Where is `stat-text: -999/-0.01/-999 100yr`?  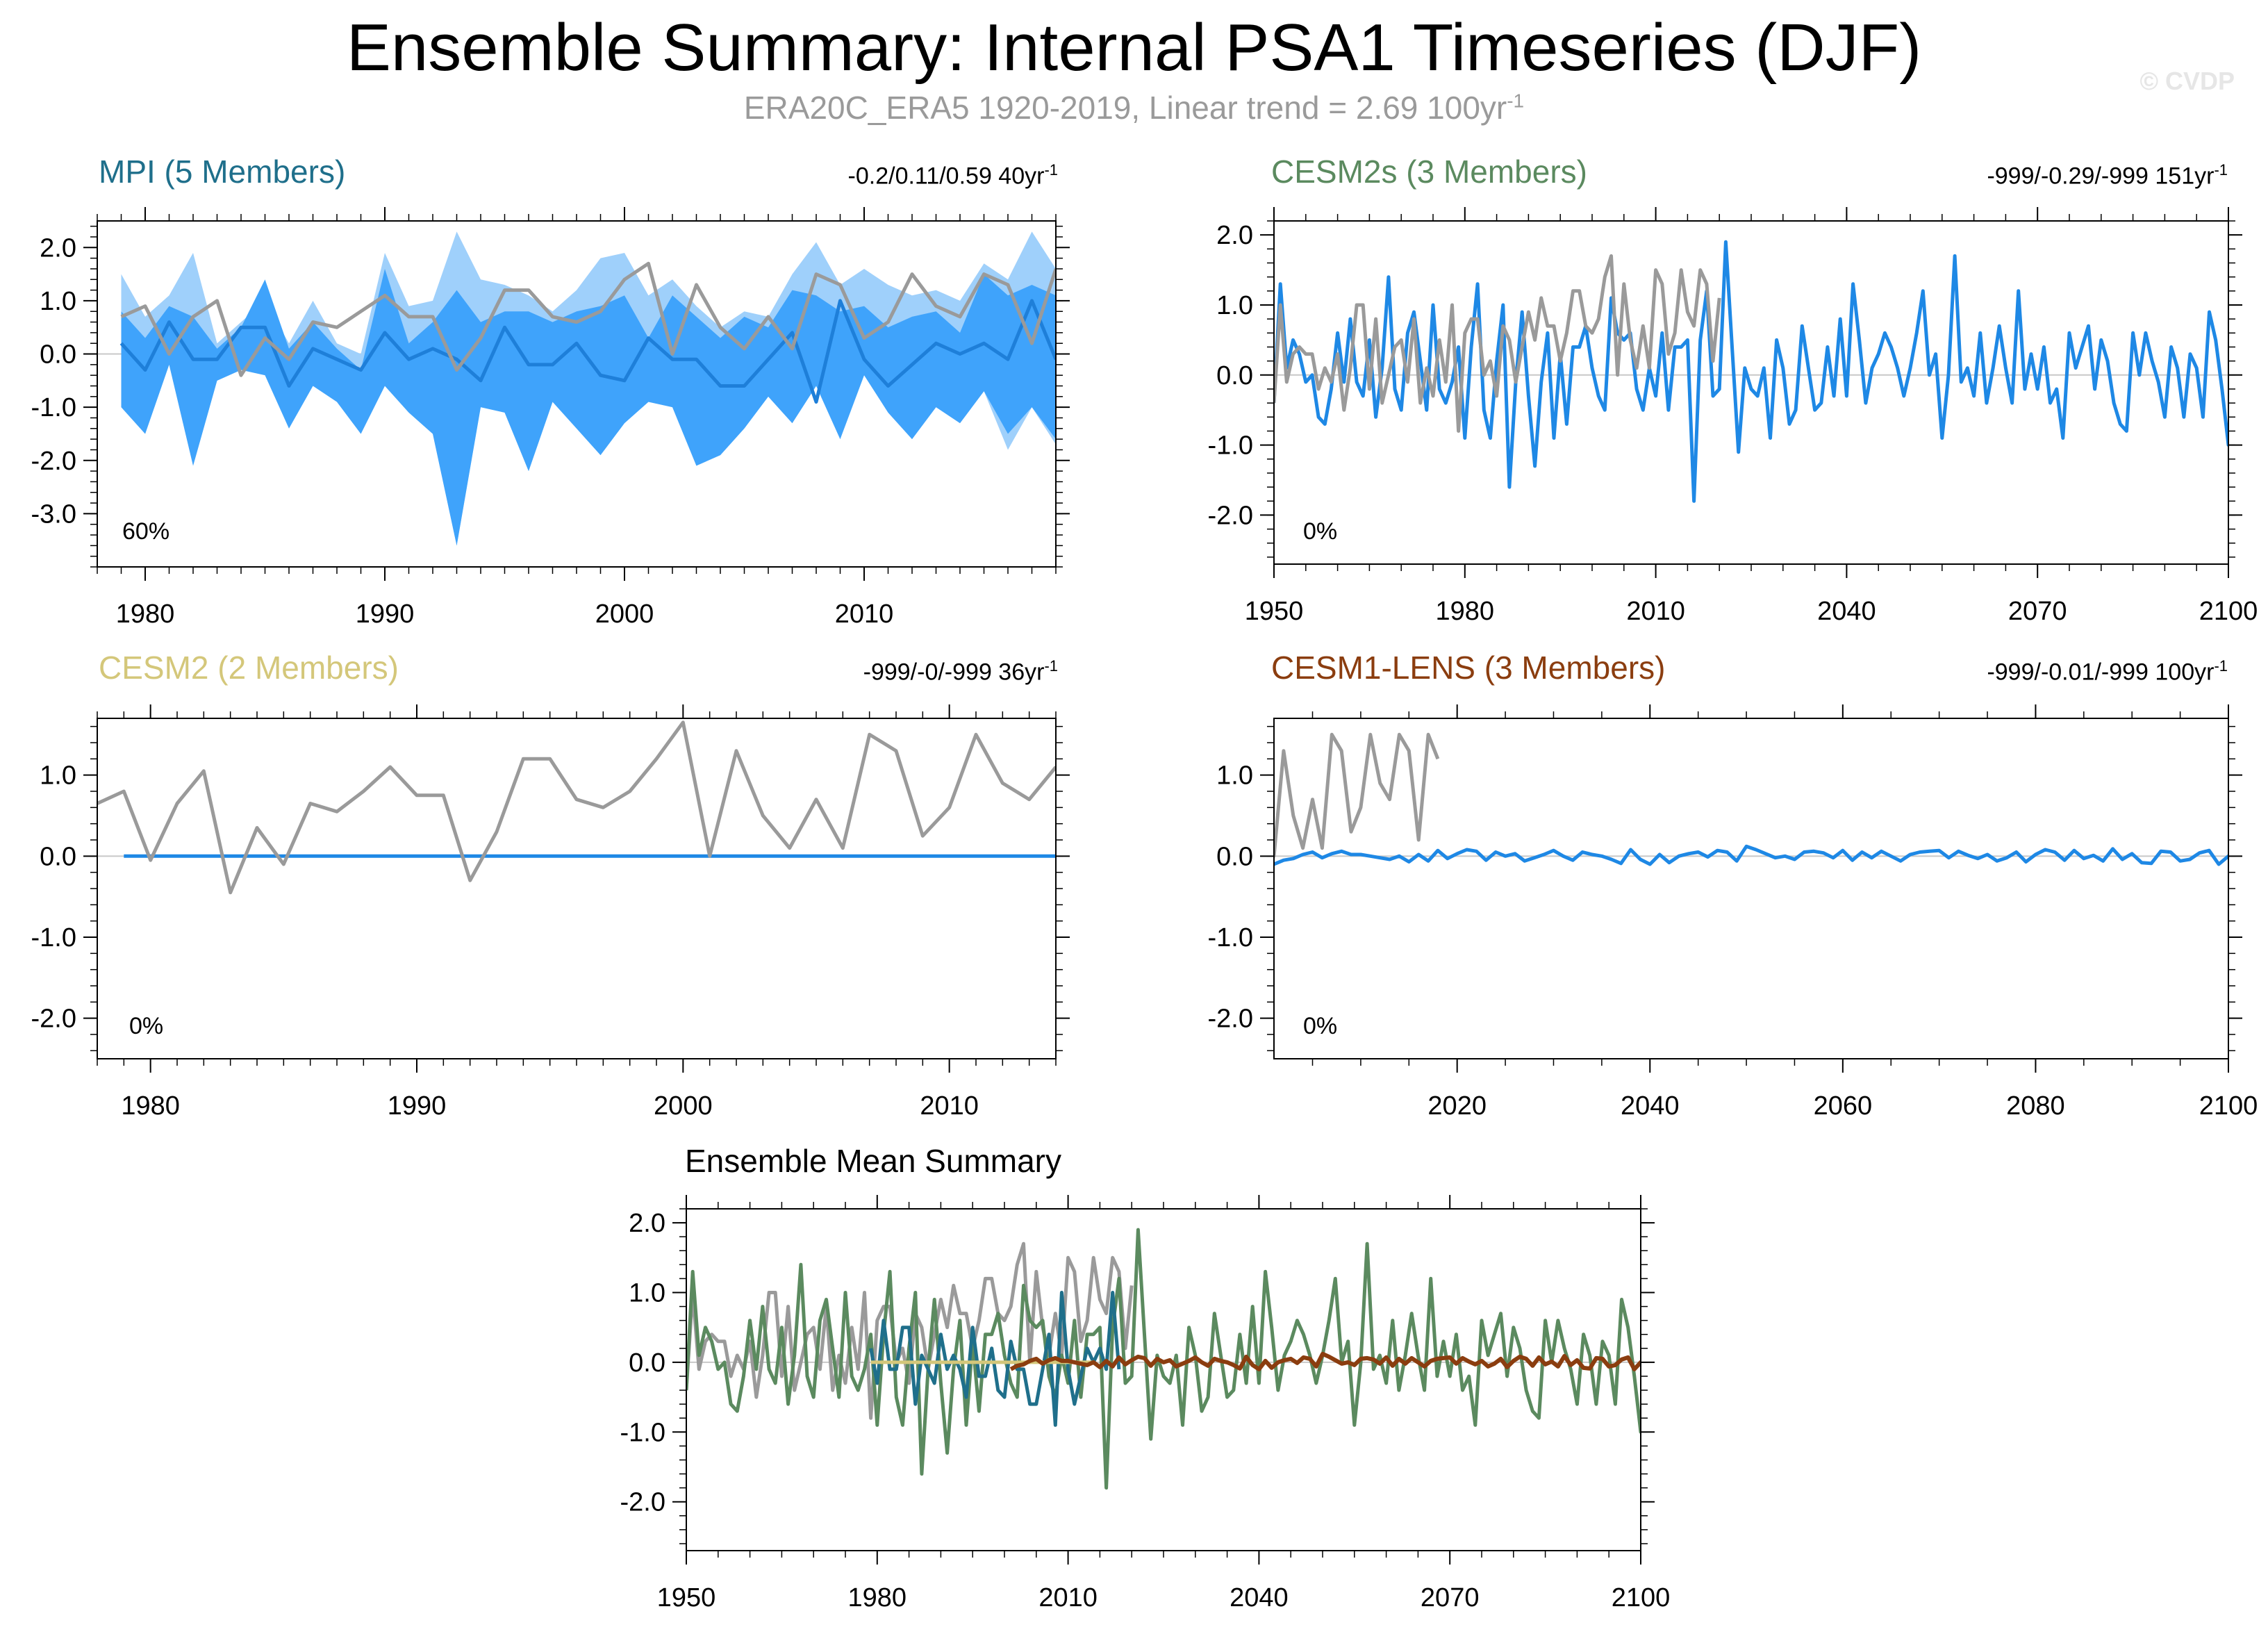
stat-text: -999/-0.01/-999 100yr is located at coordinates (2101, 672).